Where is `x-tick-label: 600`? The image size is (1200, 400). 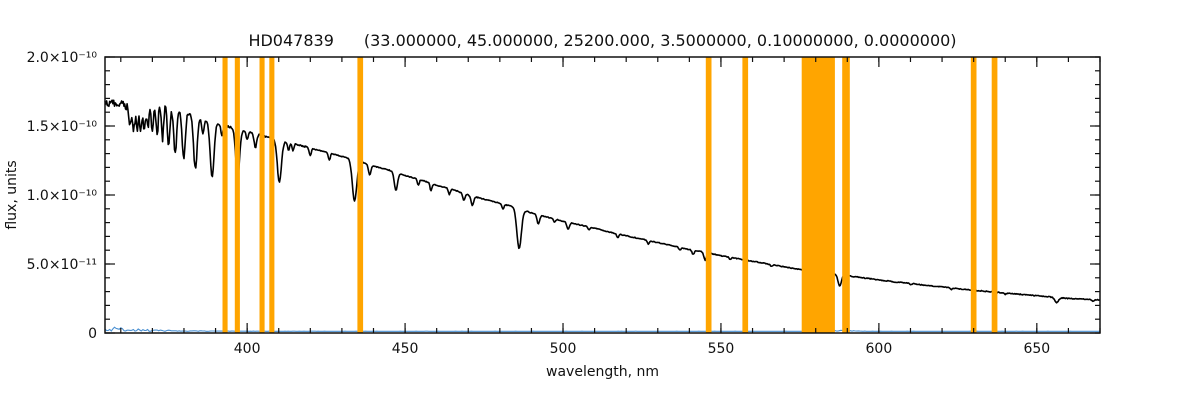
x-tick-label: 600 is located at coordinates (879, 349).